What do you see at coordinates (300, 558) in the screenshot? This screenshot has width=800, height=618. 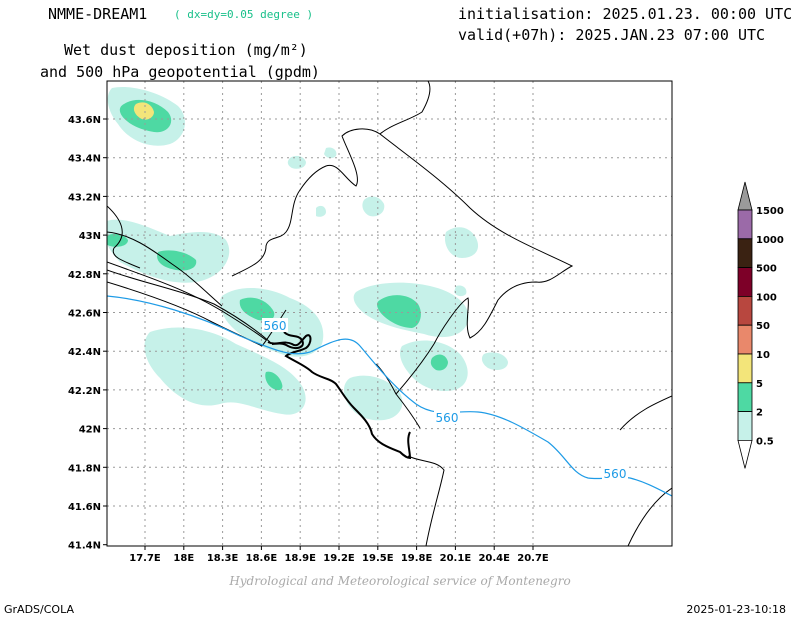 I see `longitude-tick-label: 18.9E` at bounding box center [300, 558].